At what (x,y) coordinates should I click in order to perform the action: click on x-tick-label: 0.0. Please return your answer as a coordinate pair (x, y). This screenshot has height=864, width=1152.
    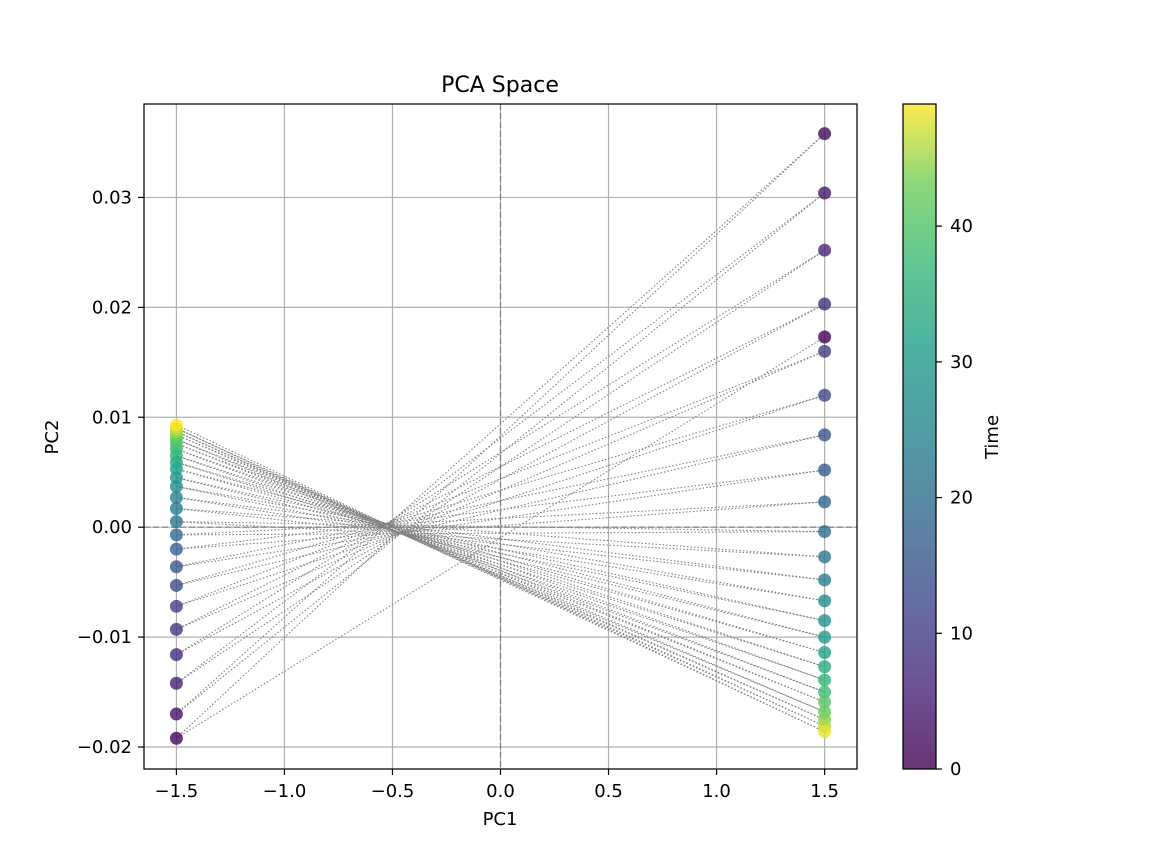
    Looking at the image, I should click on (500, 791).